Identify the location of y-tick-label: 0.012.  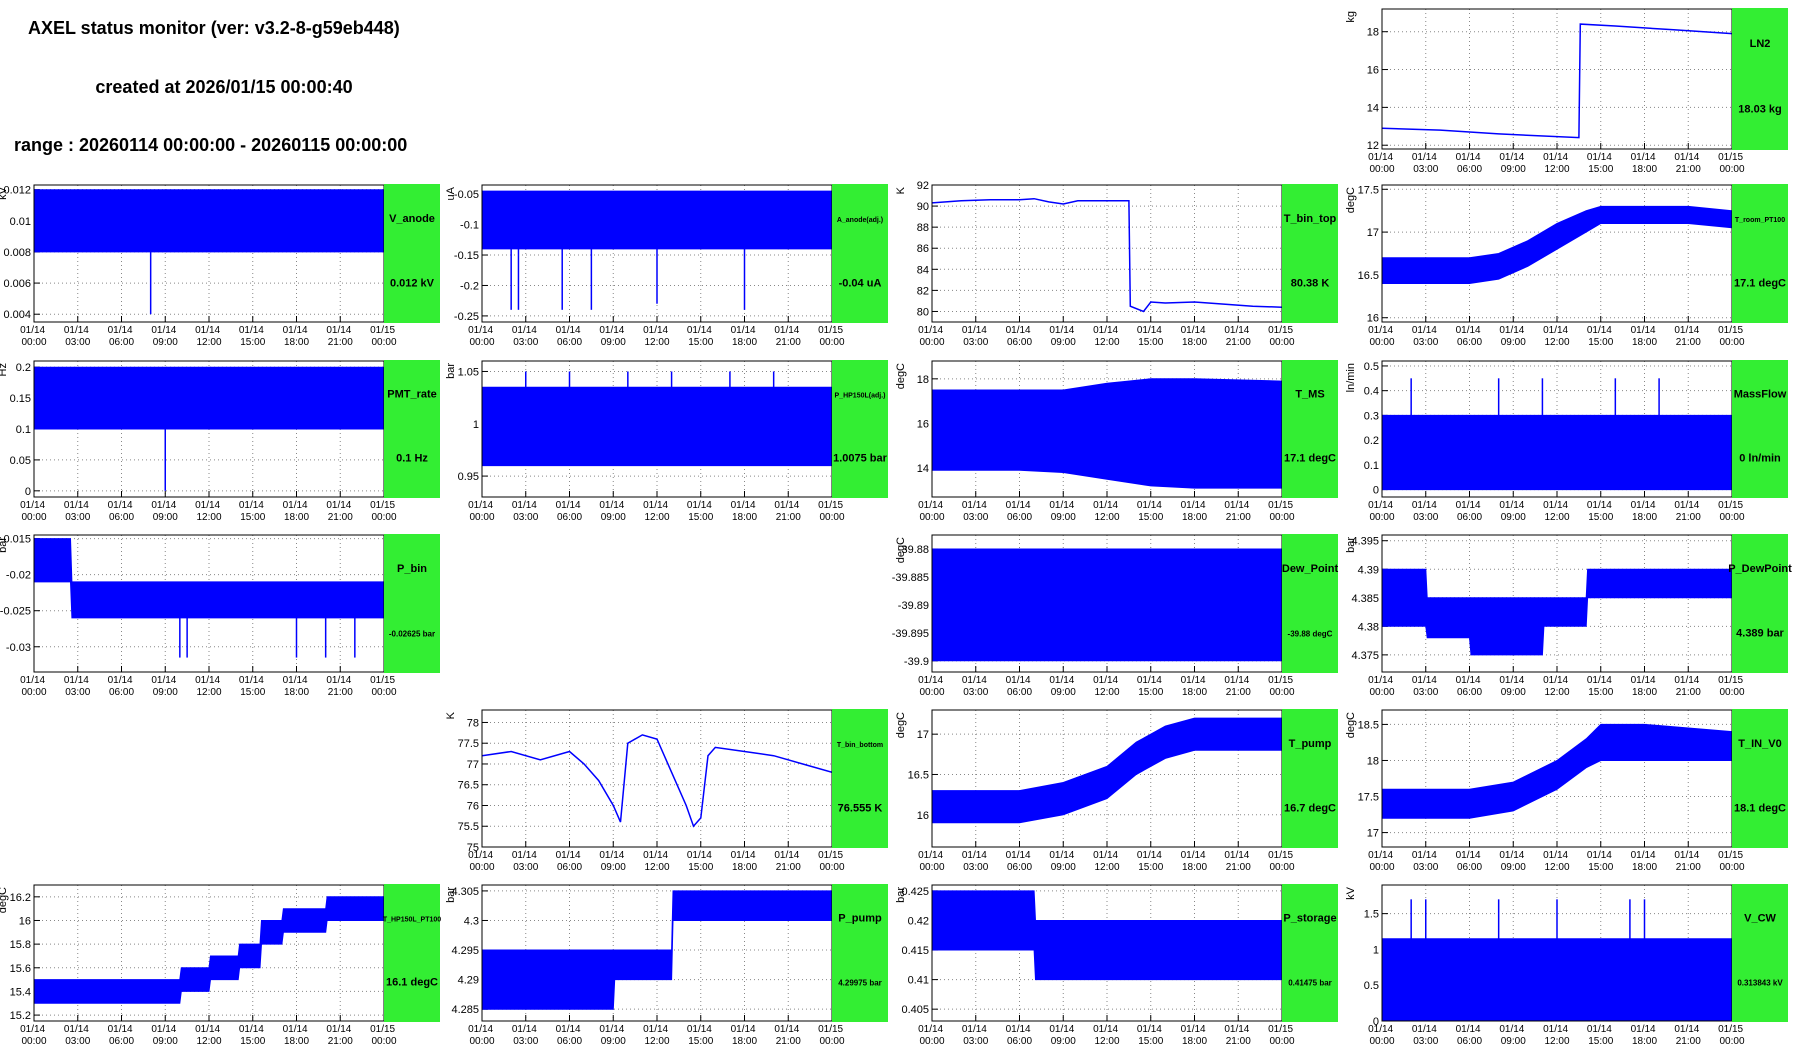
(17, 191).